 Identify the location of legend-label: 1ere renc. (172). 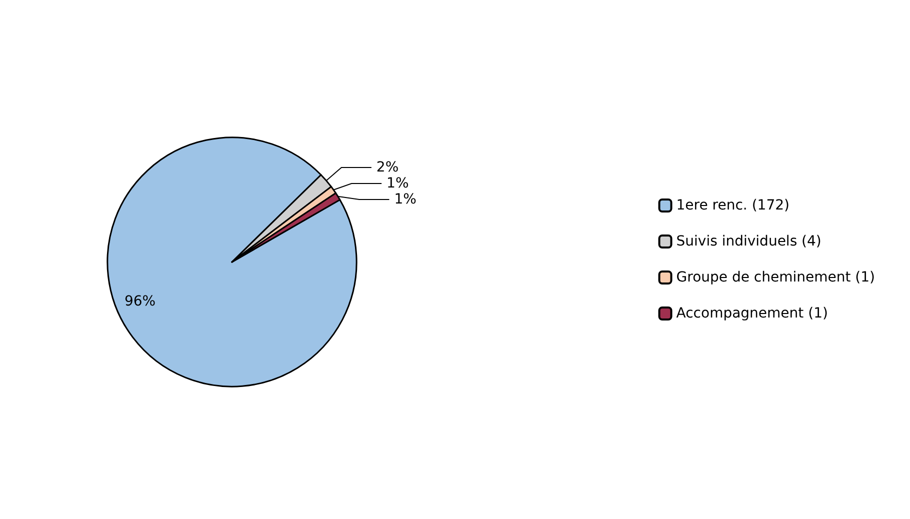
(733, 206).